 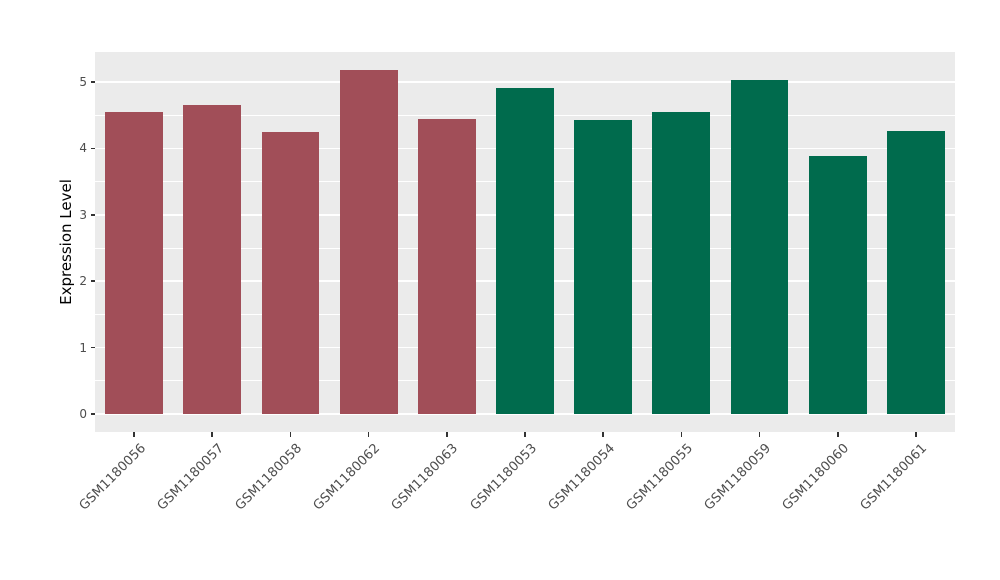 What do you see at coordinates (347, 477) in the screenshot?
I see `x-tick-label-text: GSM1180062` at bounding box center [347, 477].